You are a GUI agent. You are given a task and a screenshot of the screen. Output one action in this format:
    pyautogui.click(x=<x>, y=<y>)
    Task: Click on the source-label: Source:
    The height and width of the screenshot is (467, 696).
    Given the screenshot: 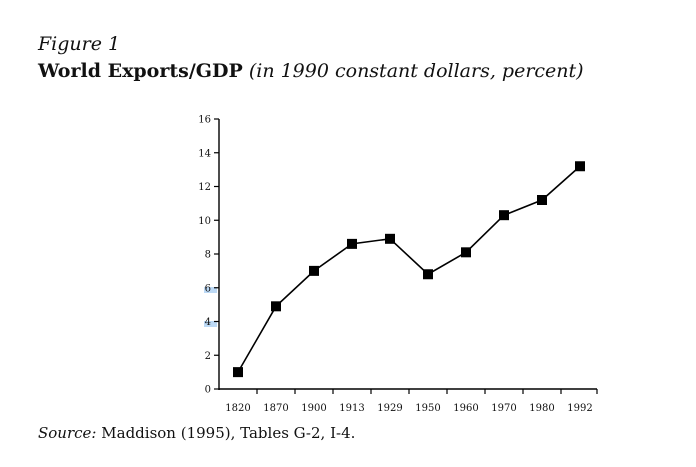 What is the action you would take?
    pyautogui.click(x=67, y=433)
    